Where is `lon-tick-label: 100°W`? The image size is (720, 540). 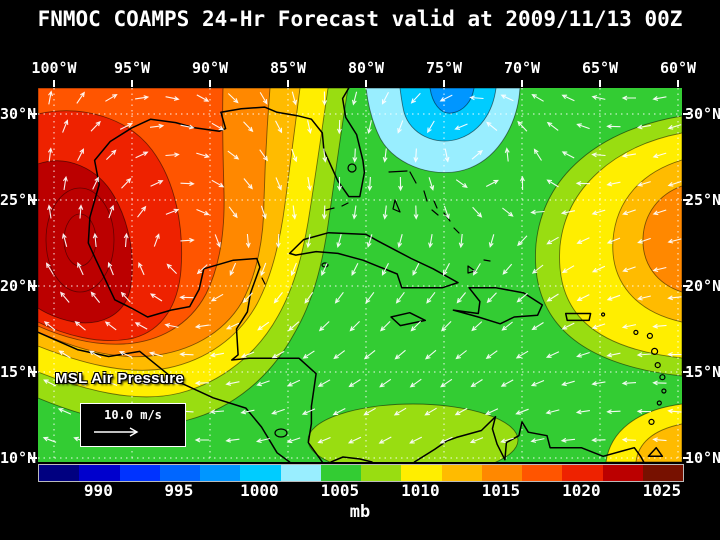
lon-tick-label: 100°W is located at coordinates (54, 68).